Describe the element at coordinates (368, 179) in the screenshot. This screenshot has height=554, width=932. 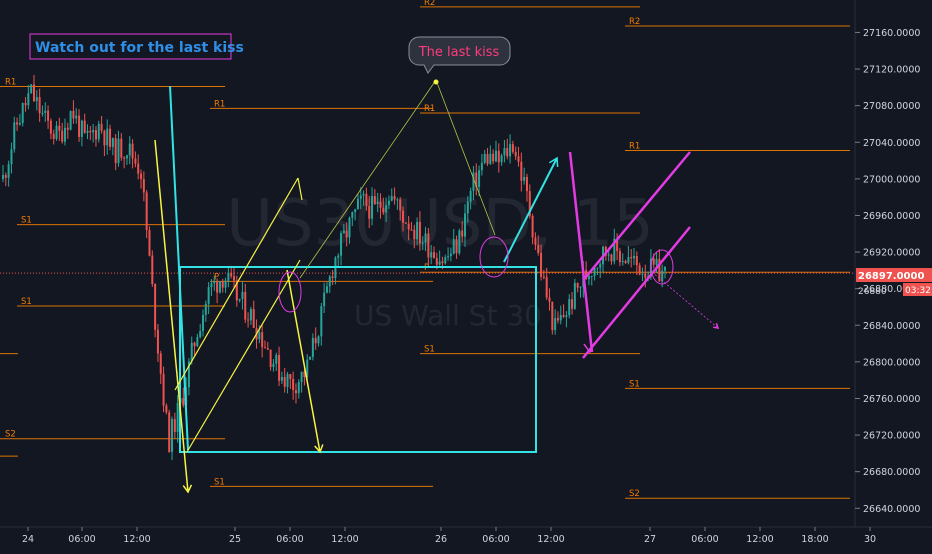
I see `kiss-path-left` at that location.